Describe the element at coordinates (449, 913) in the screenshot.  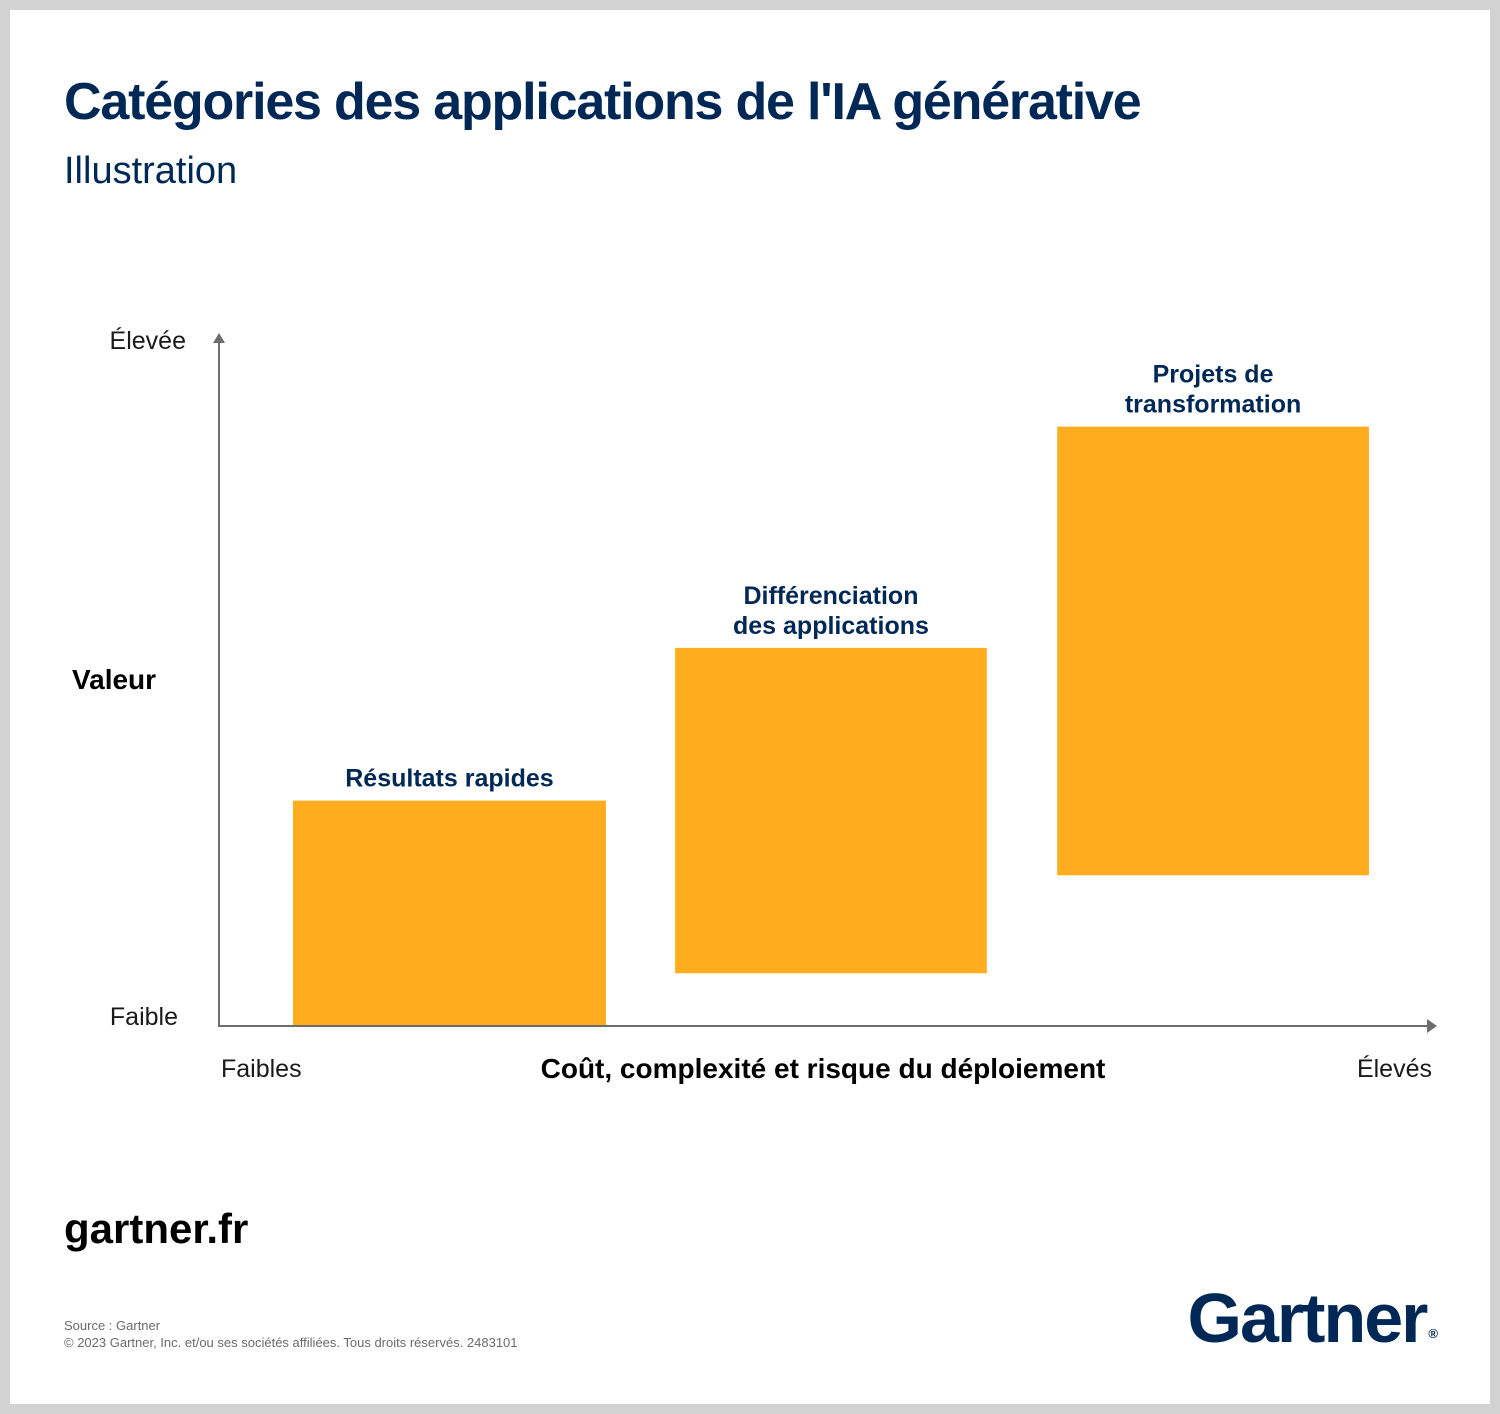
I see `bar-resultats-rapides` at that location.